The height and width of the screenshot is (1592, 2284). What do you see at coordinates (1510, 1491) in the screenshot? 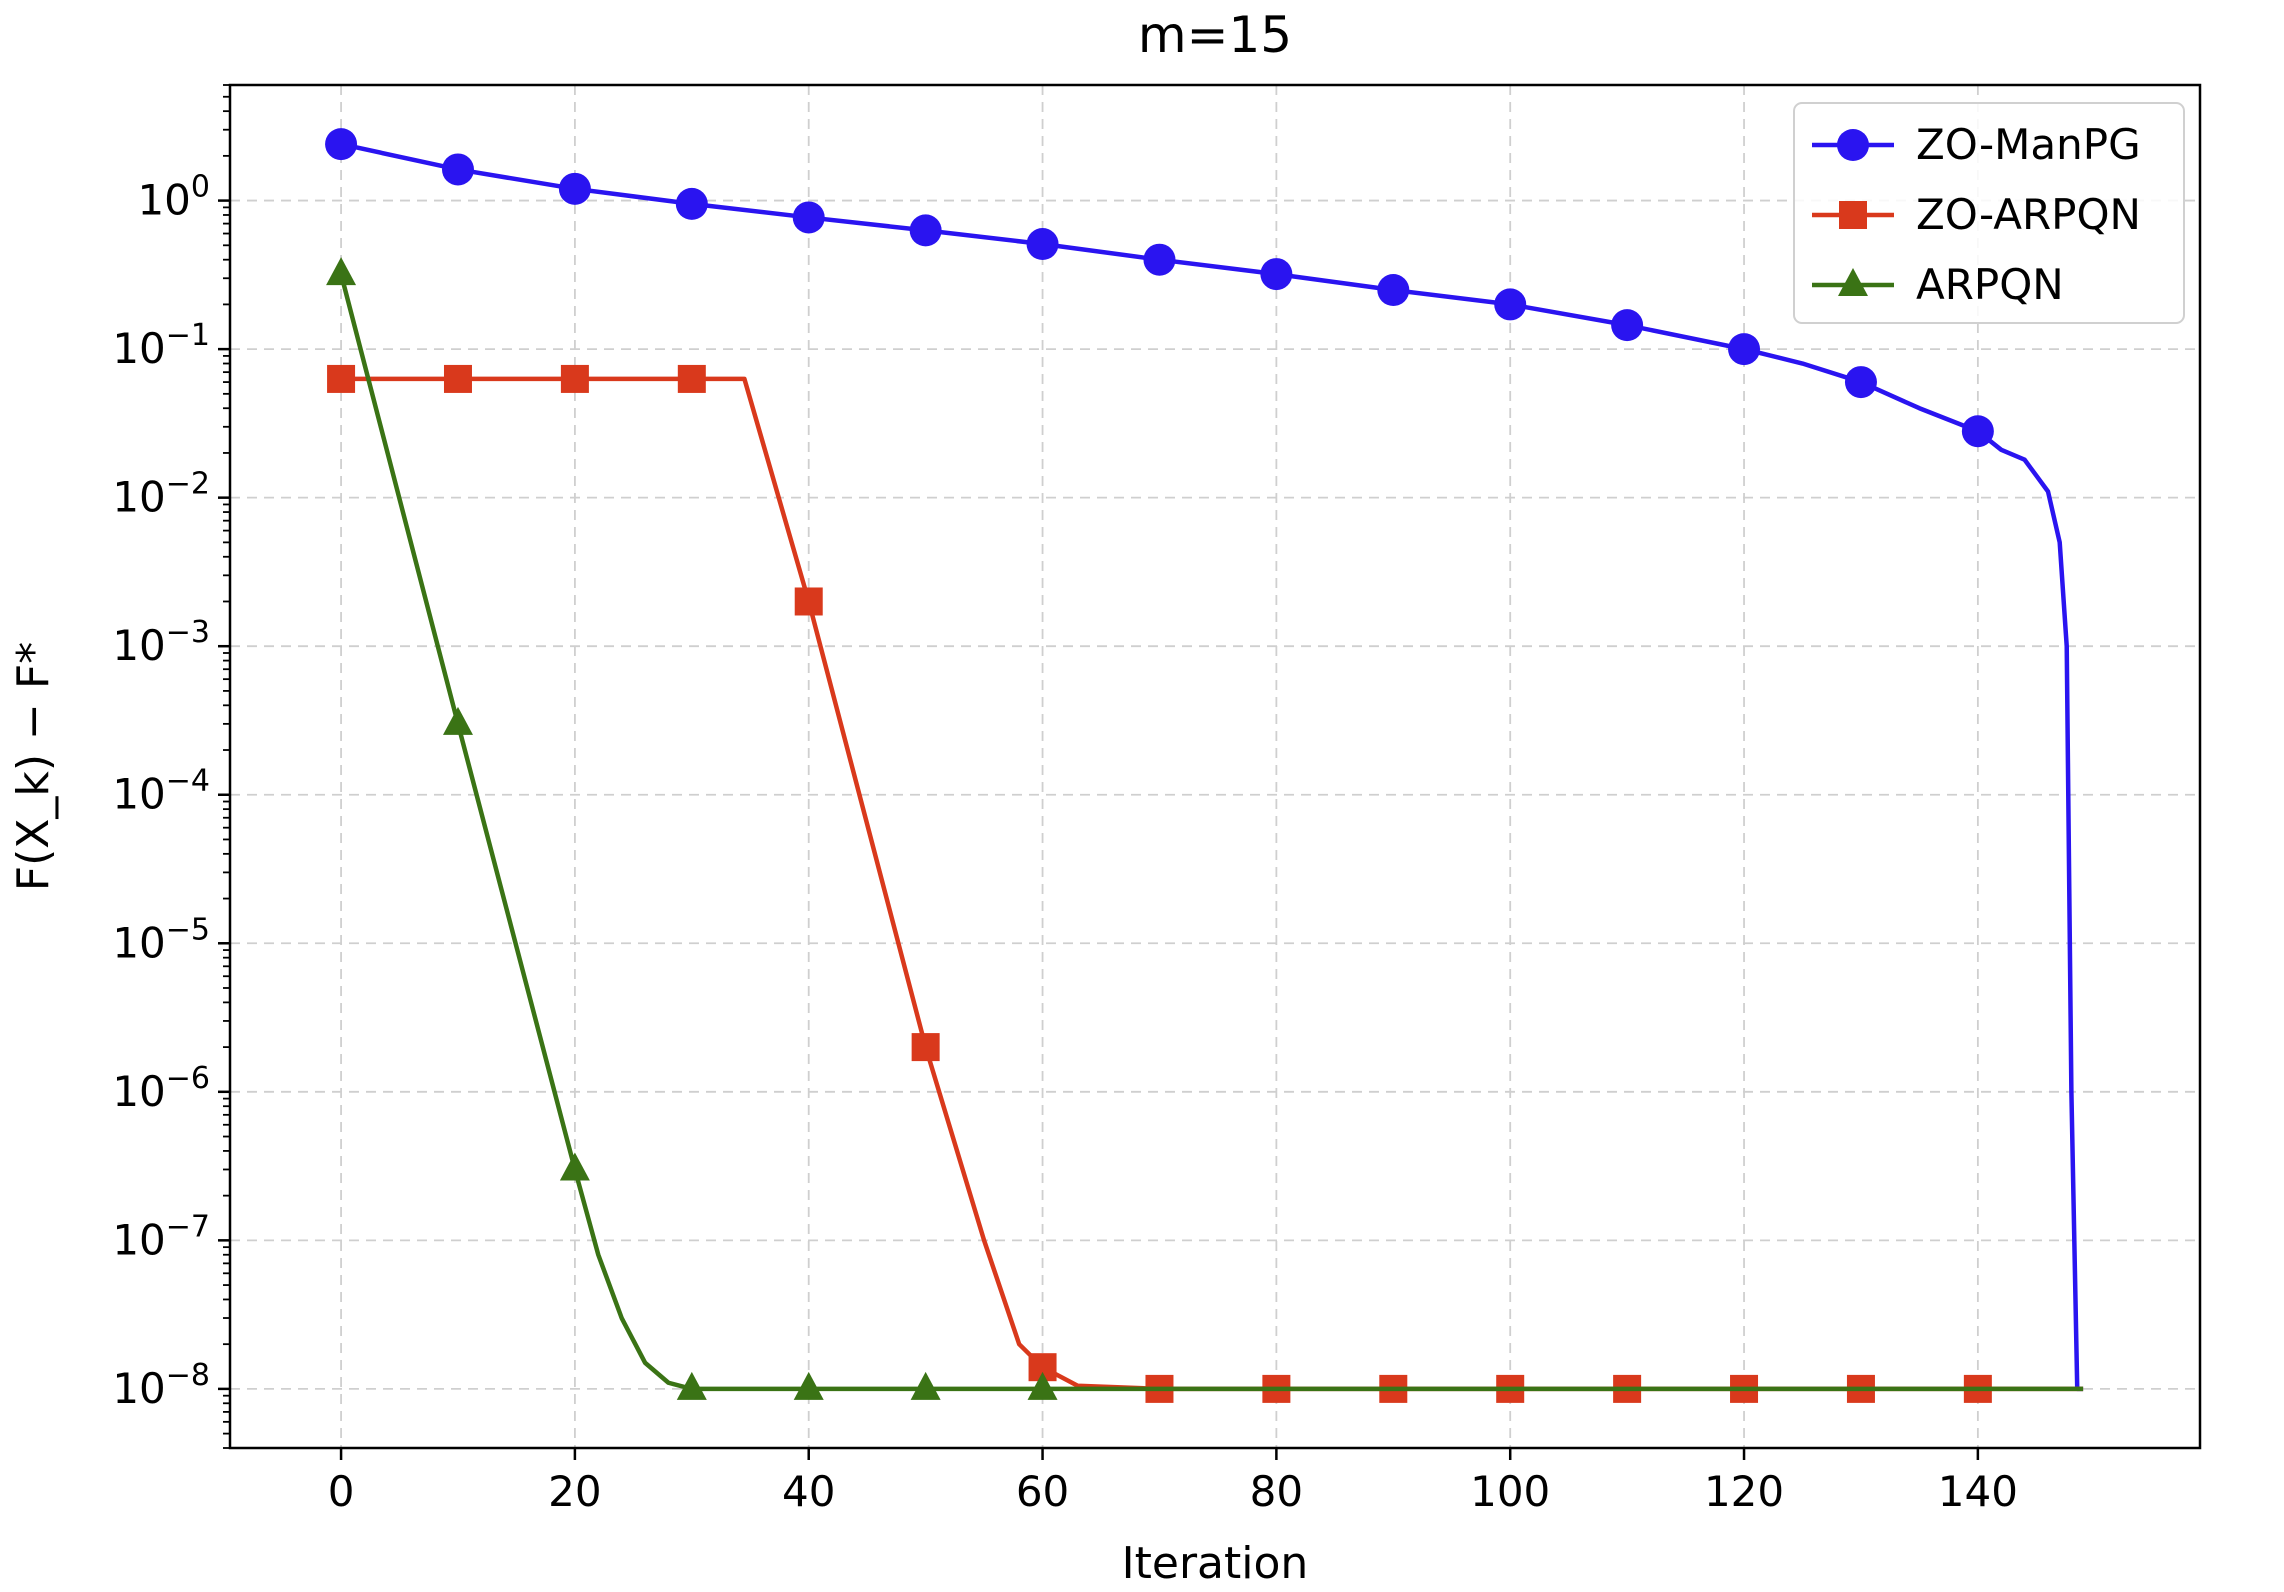
I see `x-tick-label: 100` at bounding box center [1510, 1491].